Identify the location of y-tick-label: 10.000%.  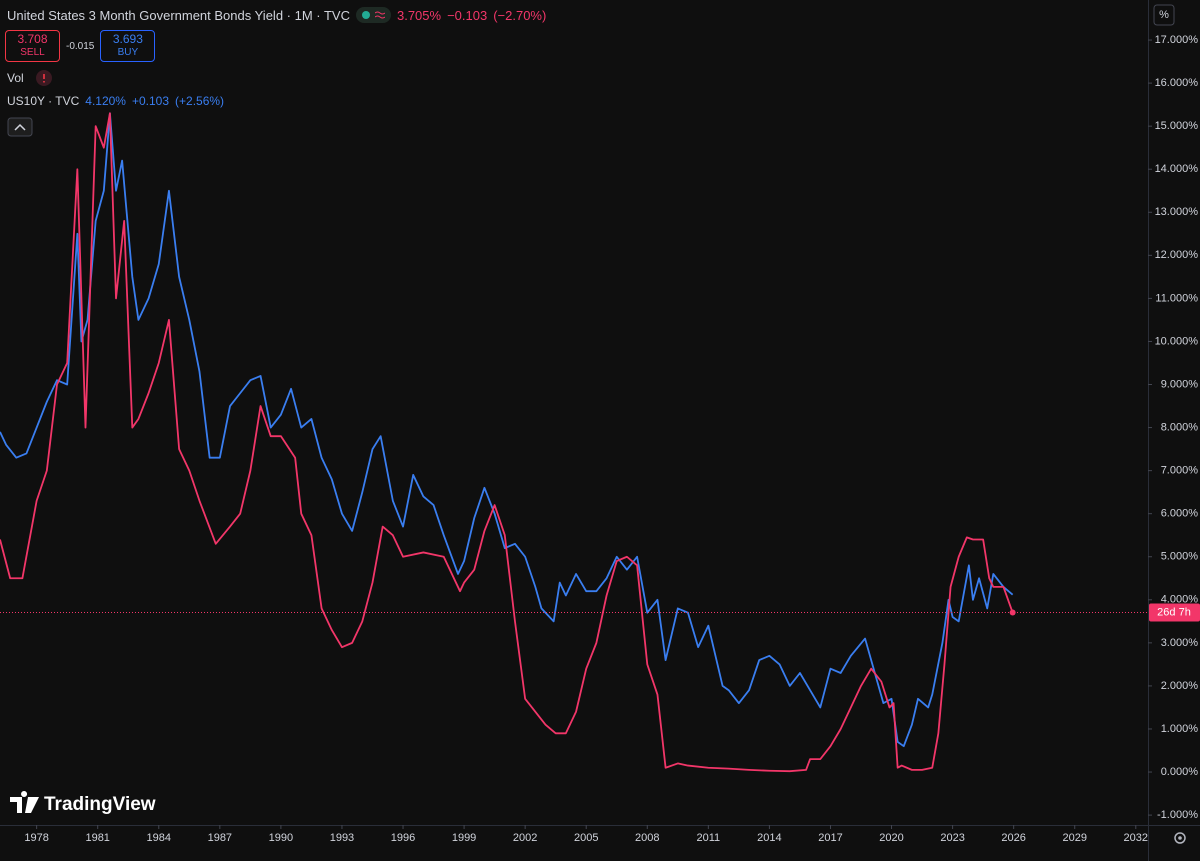
(1177, 341).